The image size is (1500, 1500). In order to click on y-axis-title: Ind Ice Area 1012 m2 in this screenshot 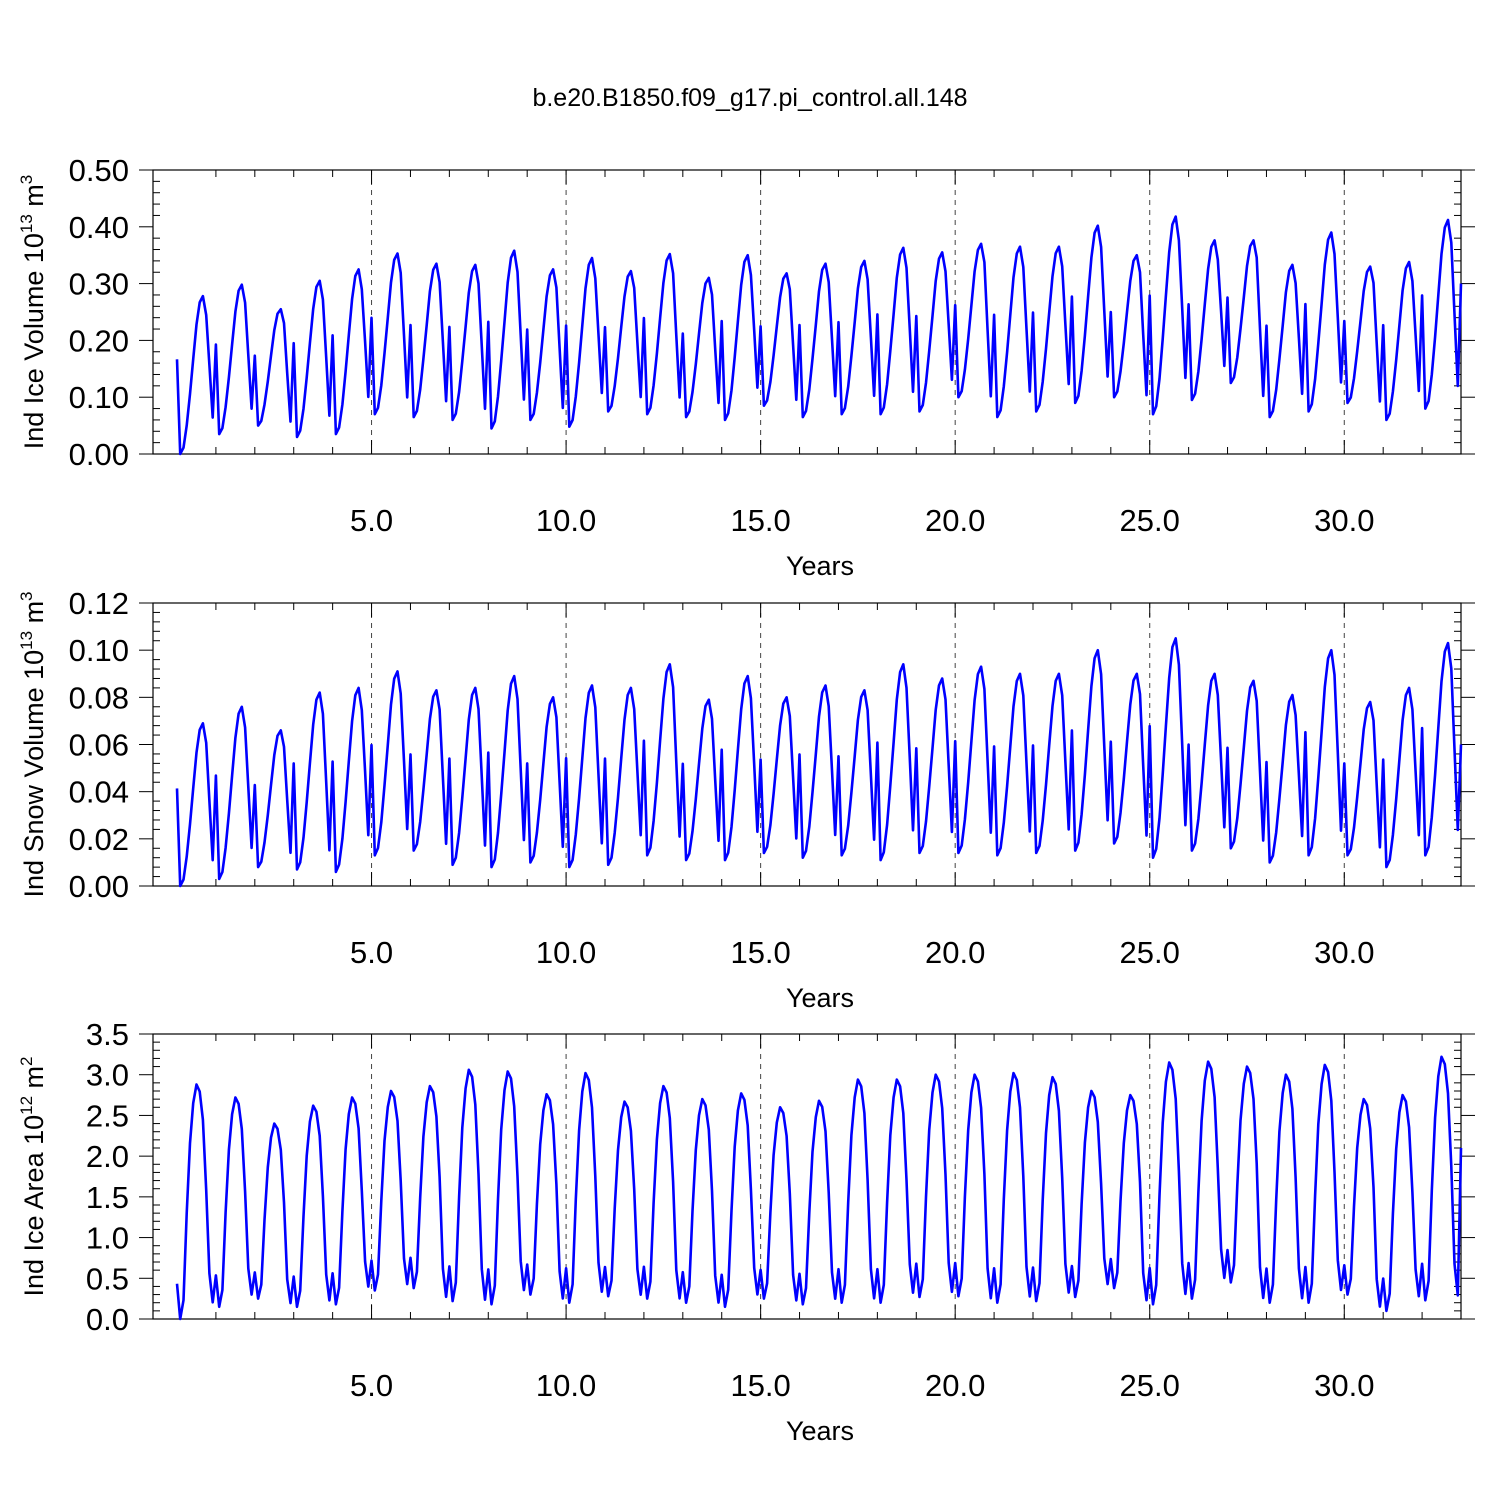, I will do `click(33, 1176)`.